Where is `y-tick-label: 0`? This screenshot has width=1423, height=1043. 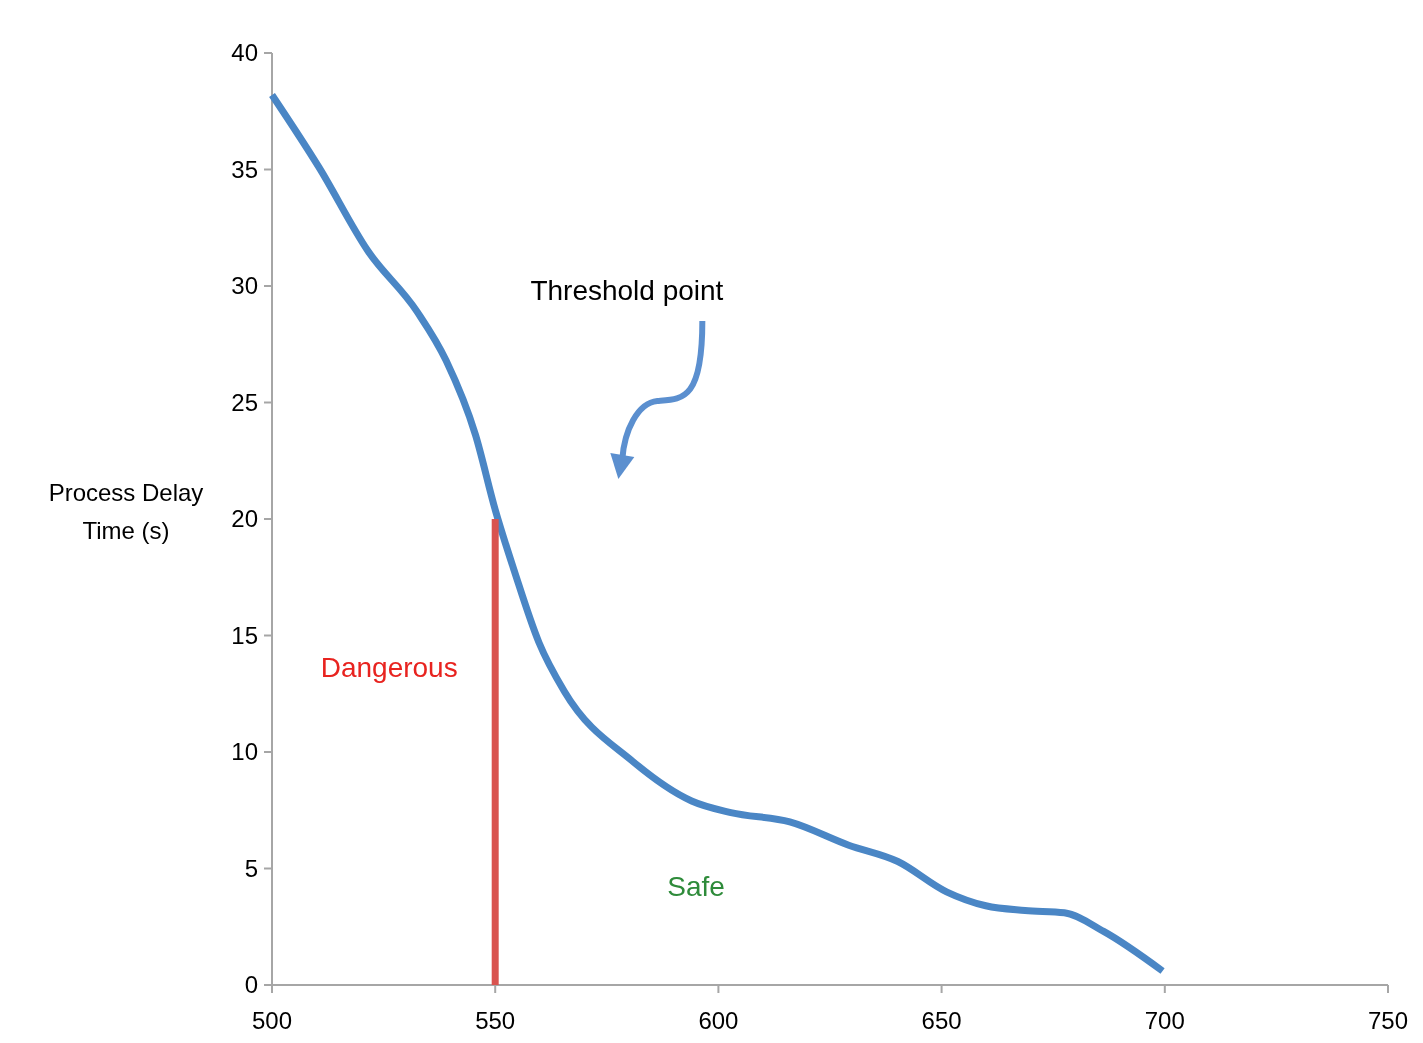 y-tick-label: 0 is located at coordinates (251, 985).